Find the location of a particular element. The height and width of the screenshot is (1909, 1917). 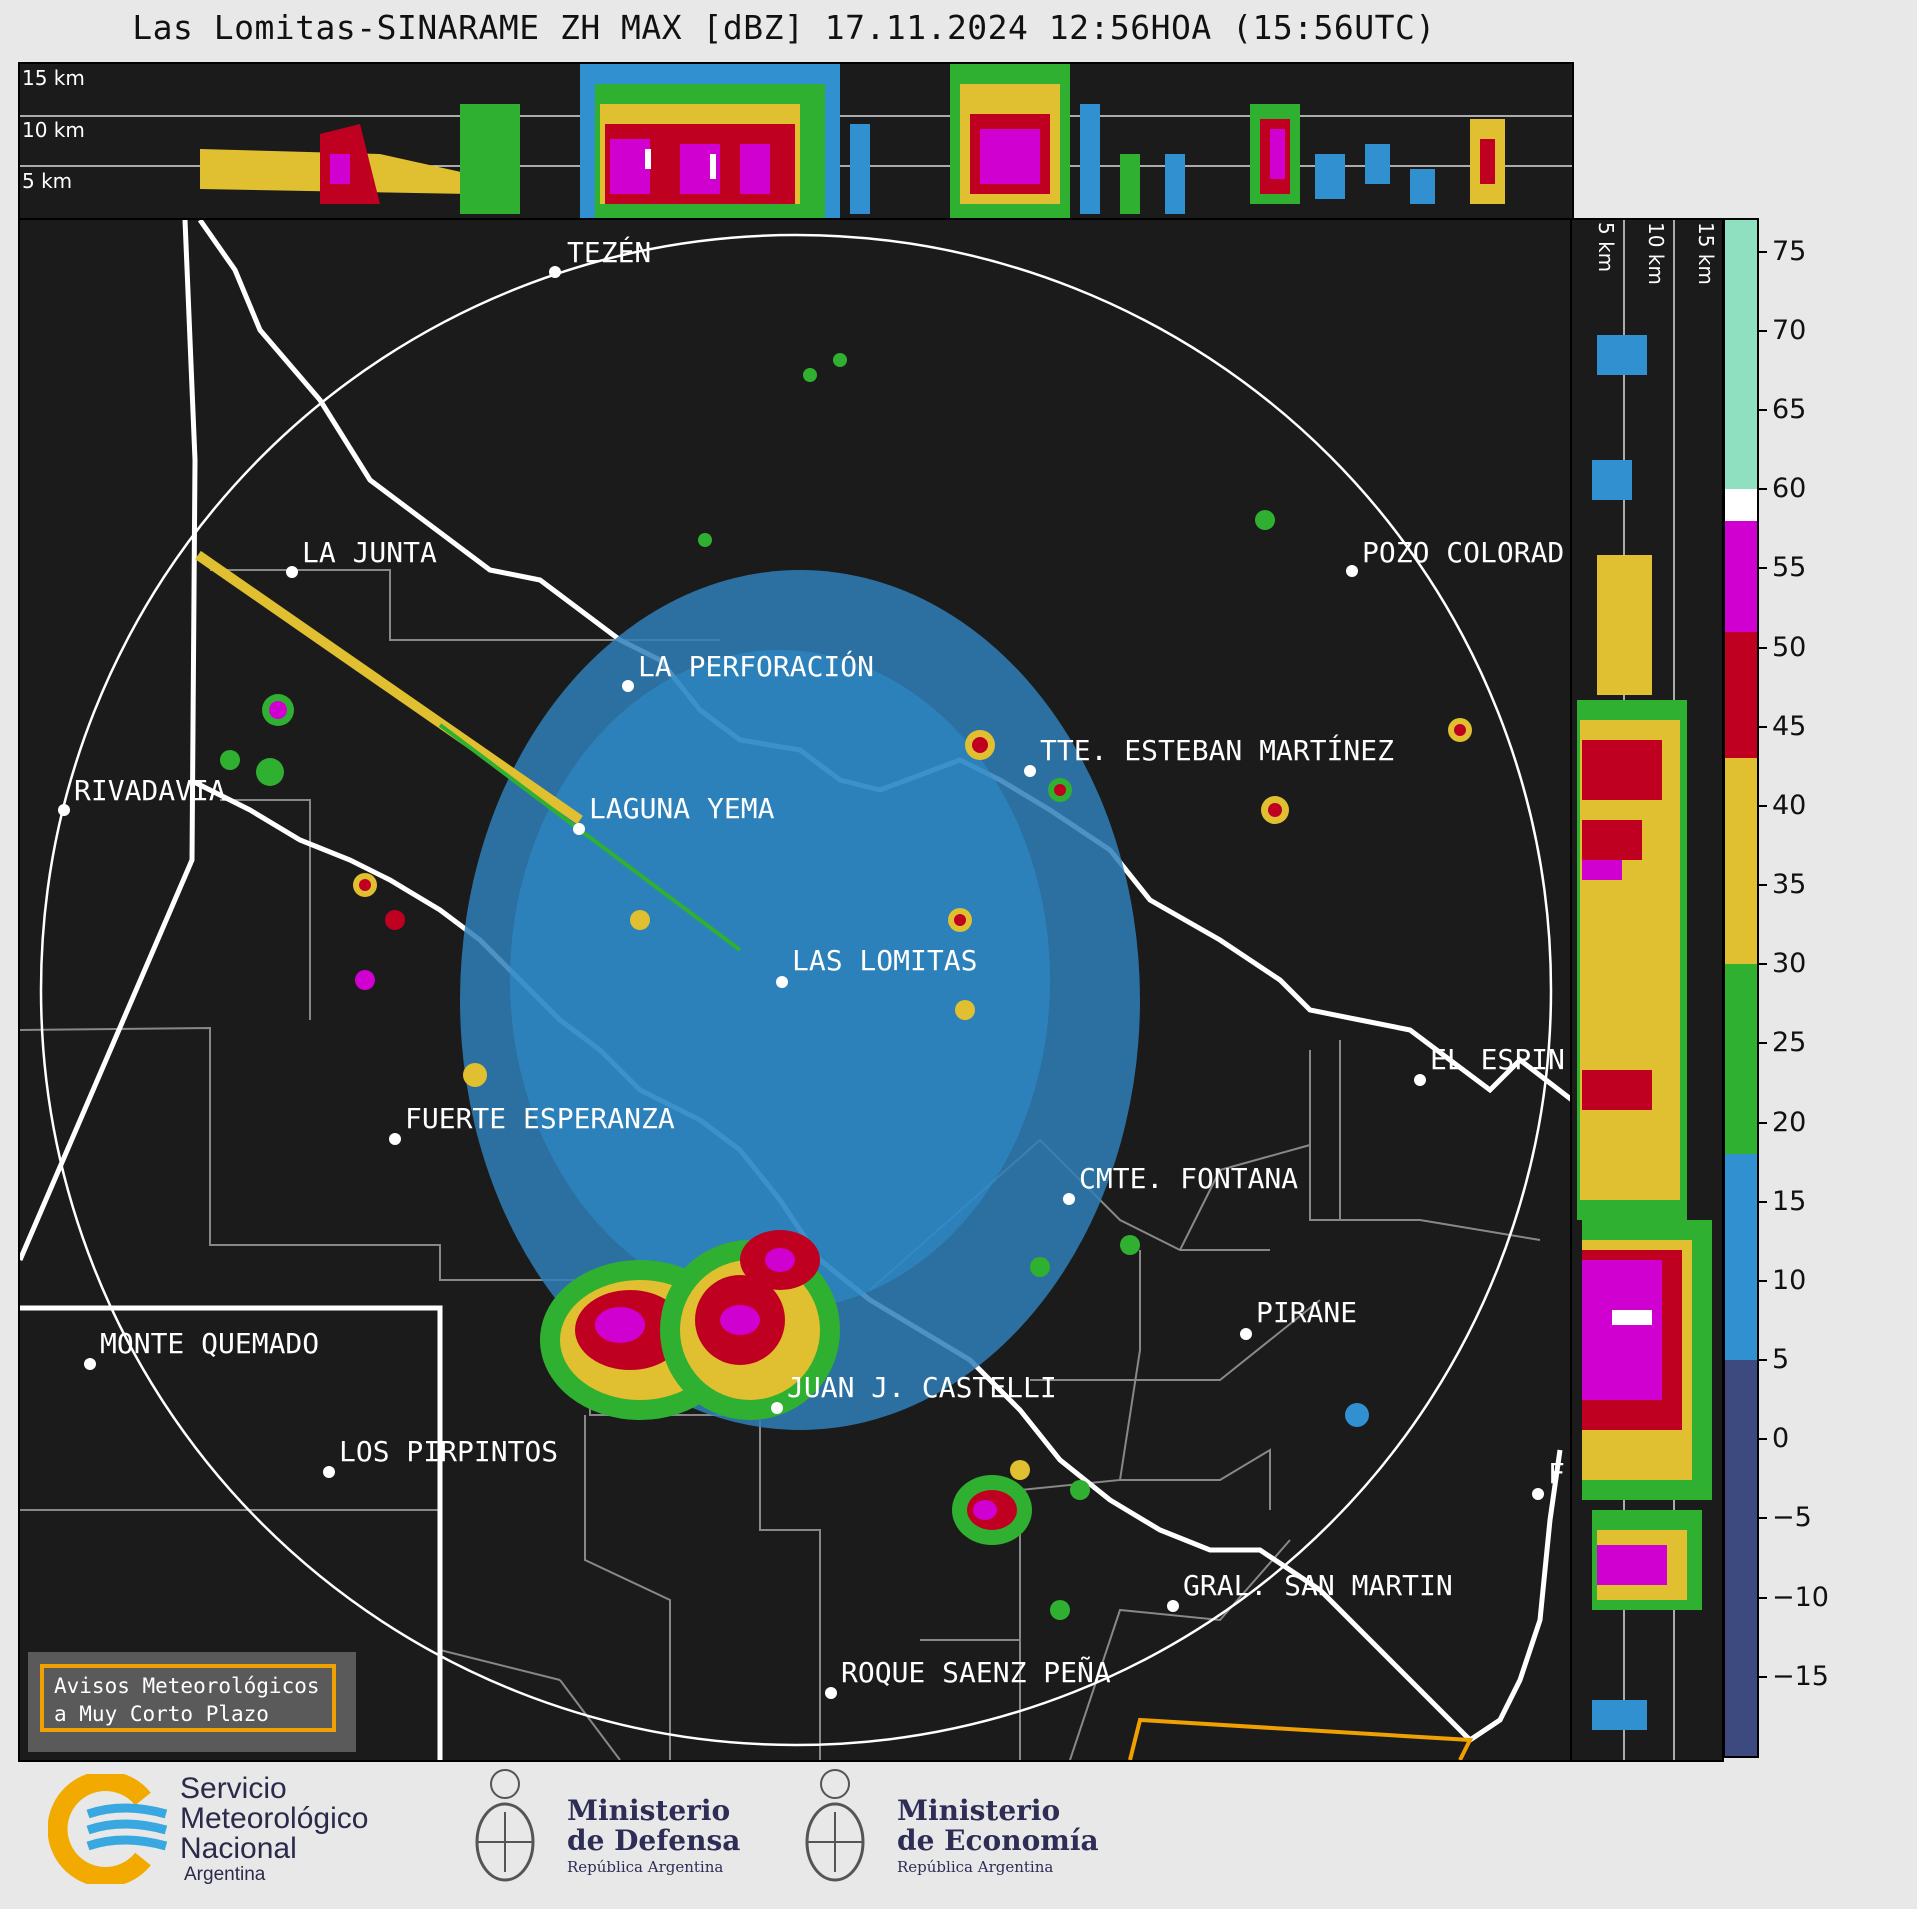

city-dot-pozo-colorado is located at coordinates (1352, 571).